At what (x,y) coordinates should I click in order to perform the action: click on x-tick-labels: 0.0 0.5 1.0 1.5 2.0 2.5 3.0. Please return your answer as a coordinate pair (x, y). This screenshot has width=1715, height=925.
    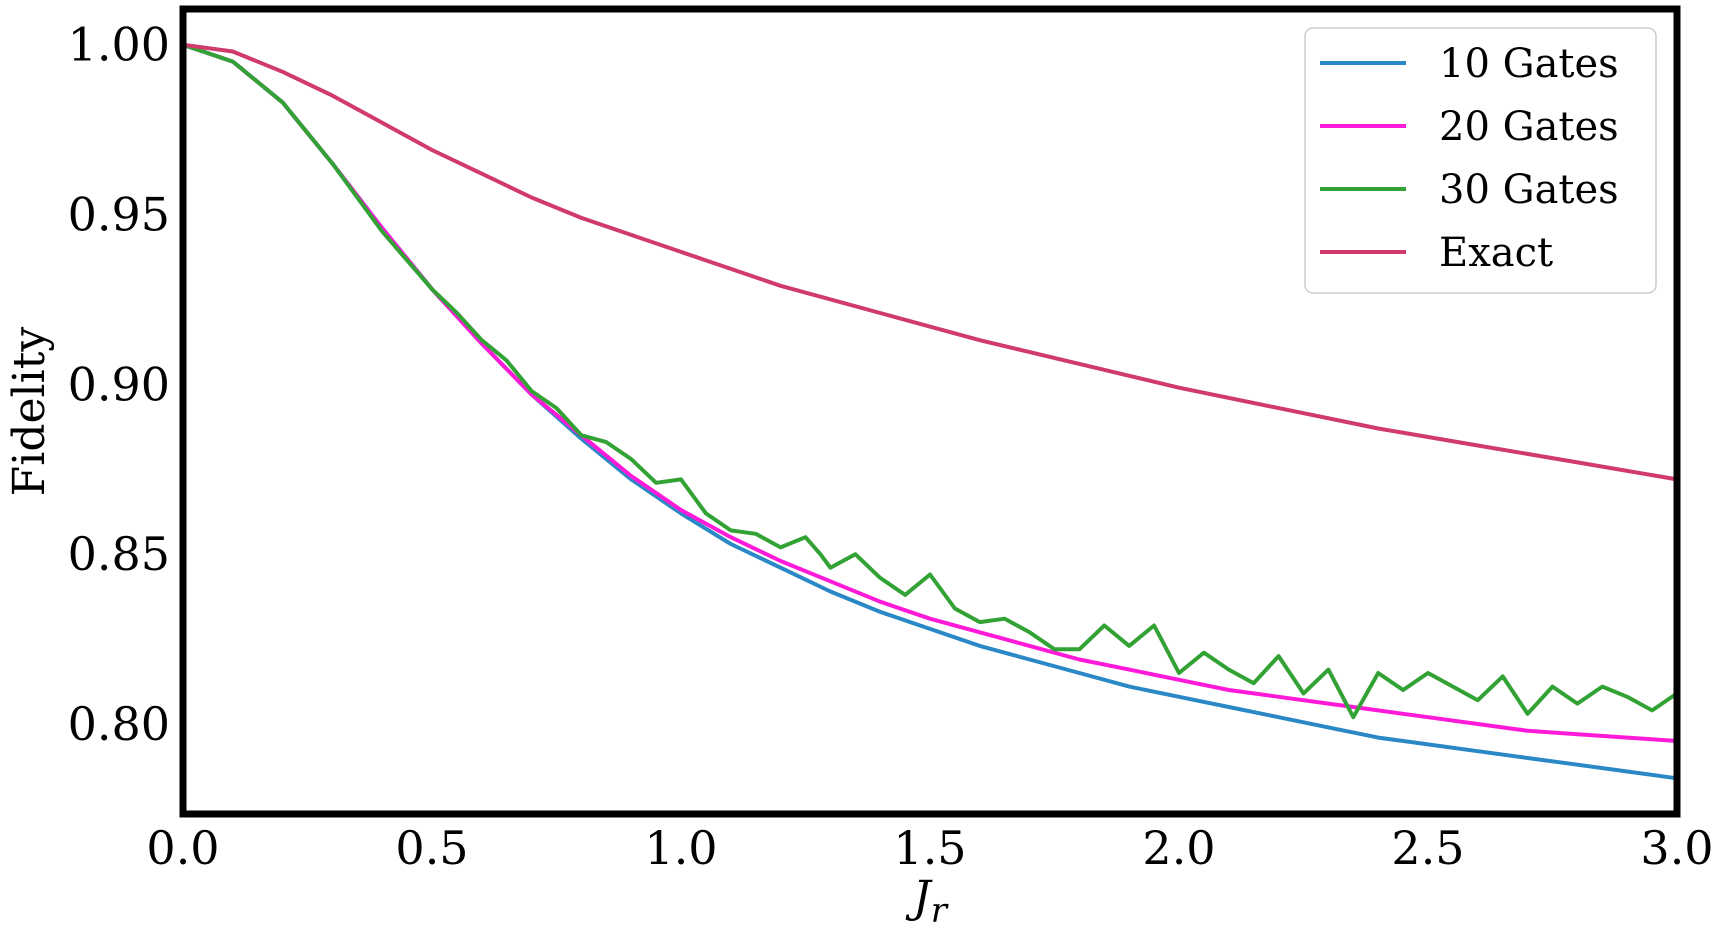
    Looking at the image, I should click on (929, 848).